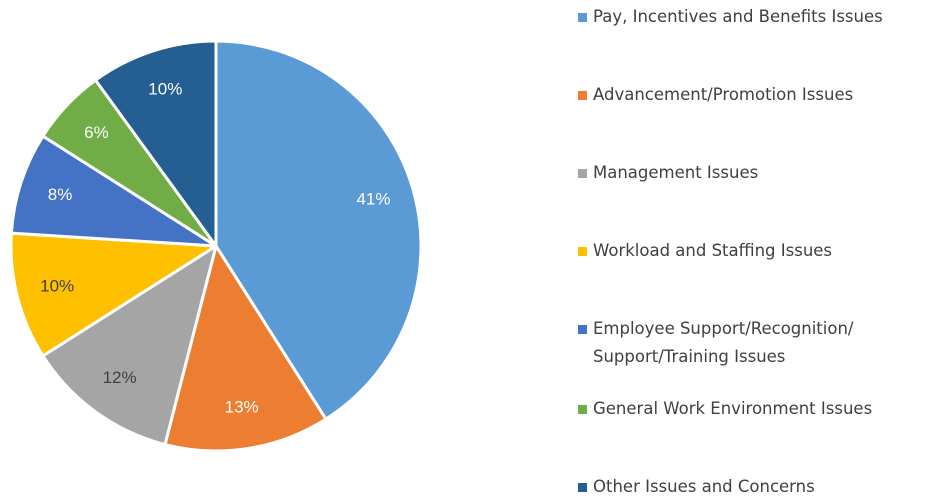  What do you see at coordinates (676, 172) in the screenshot?
I see `legend-label: Management Issues` at bounding box center [676, 172].